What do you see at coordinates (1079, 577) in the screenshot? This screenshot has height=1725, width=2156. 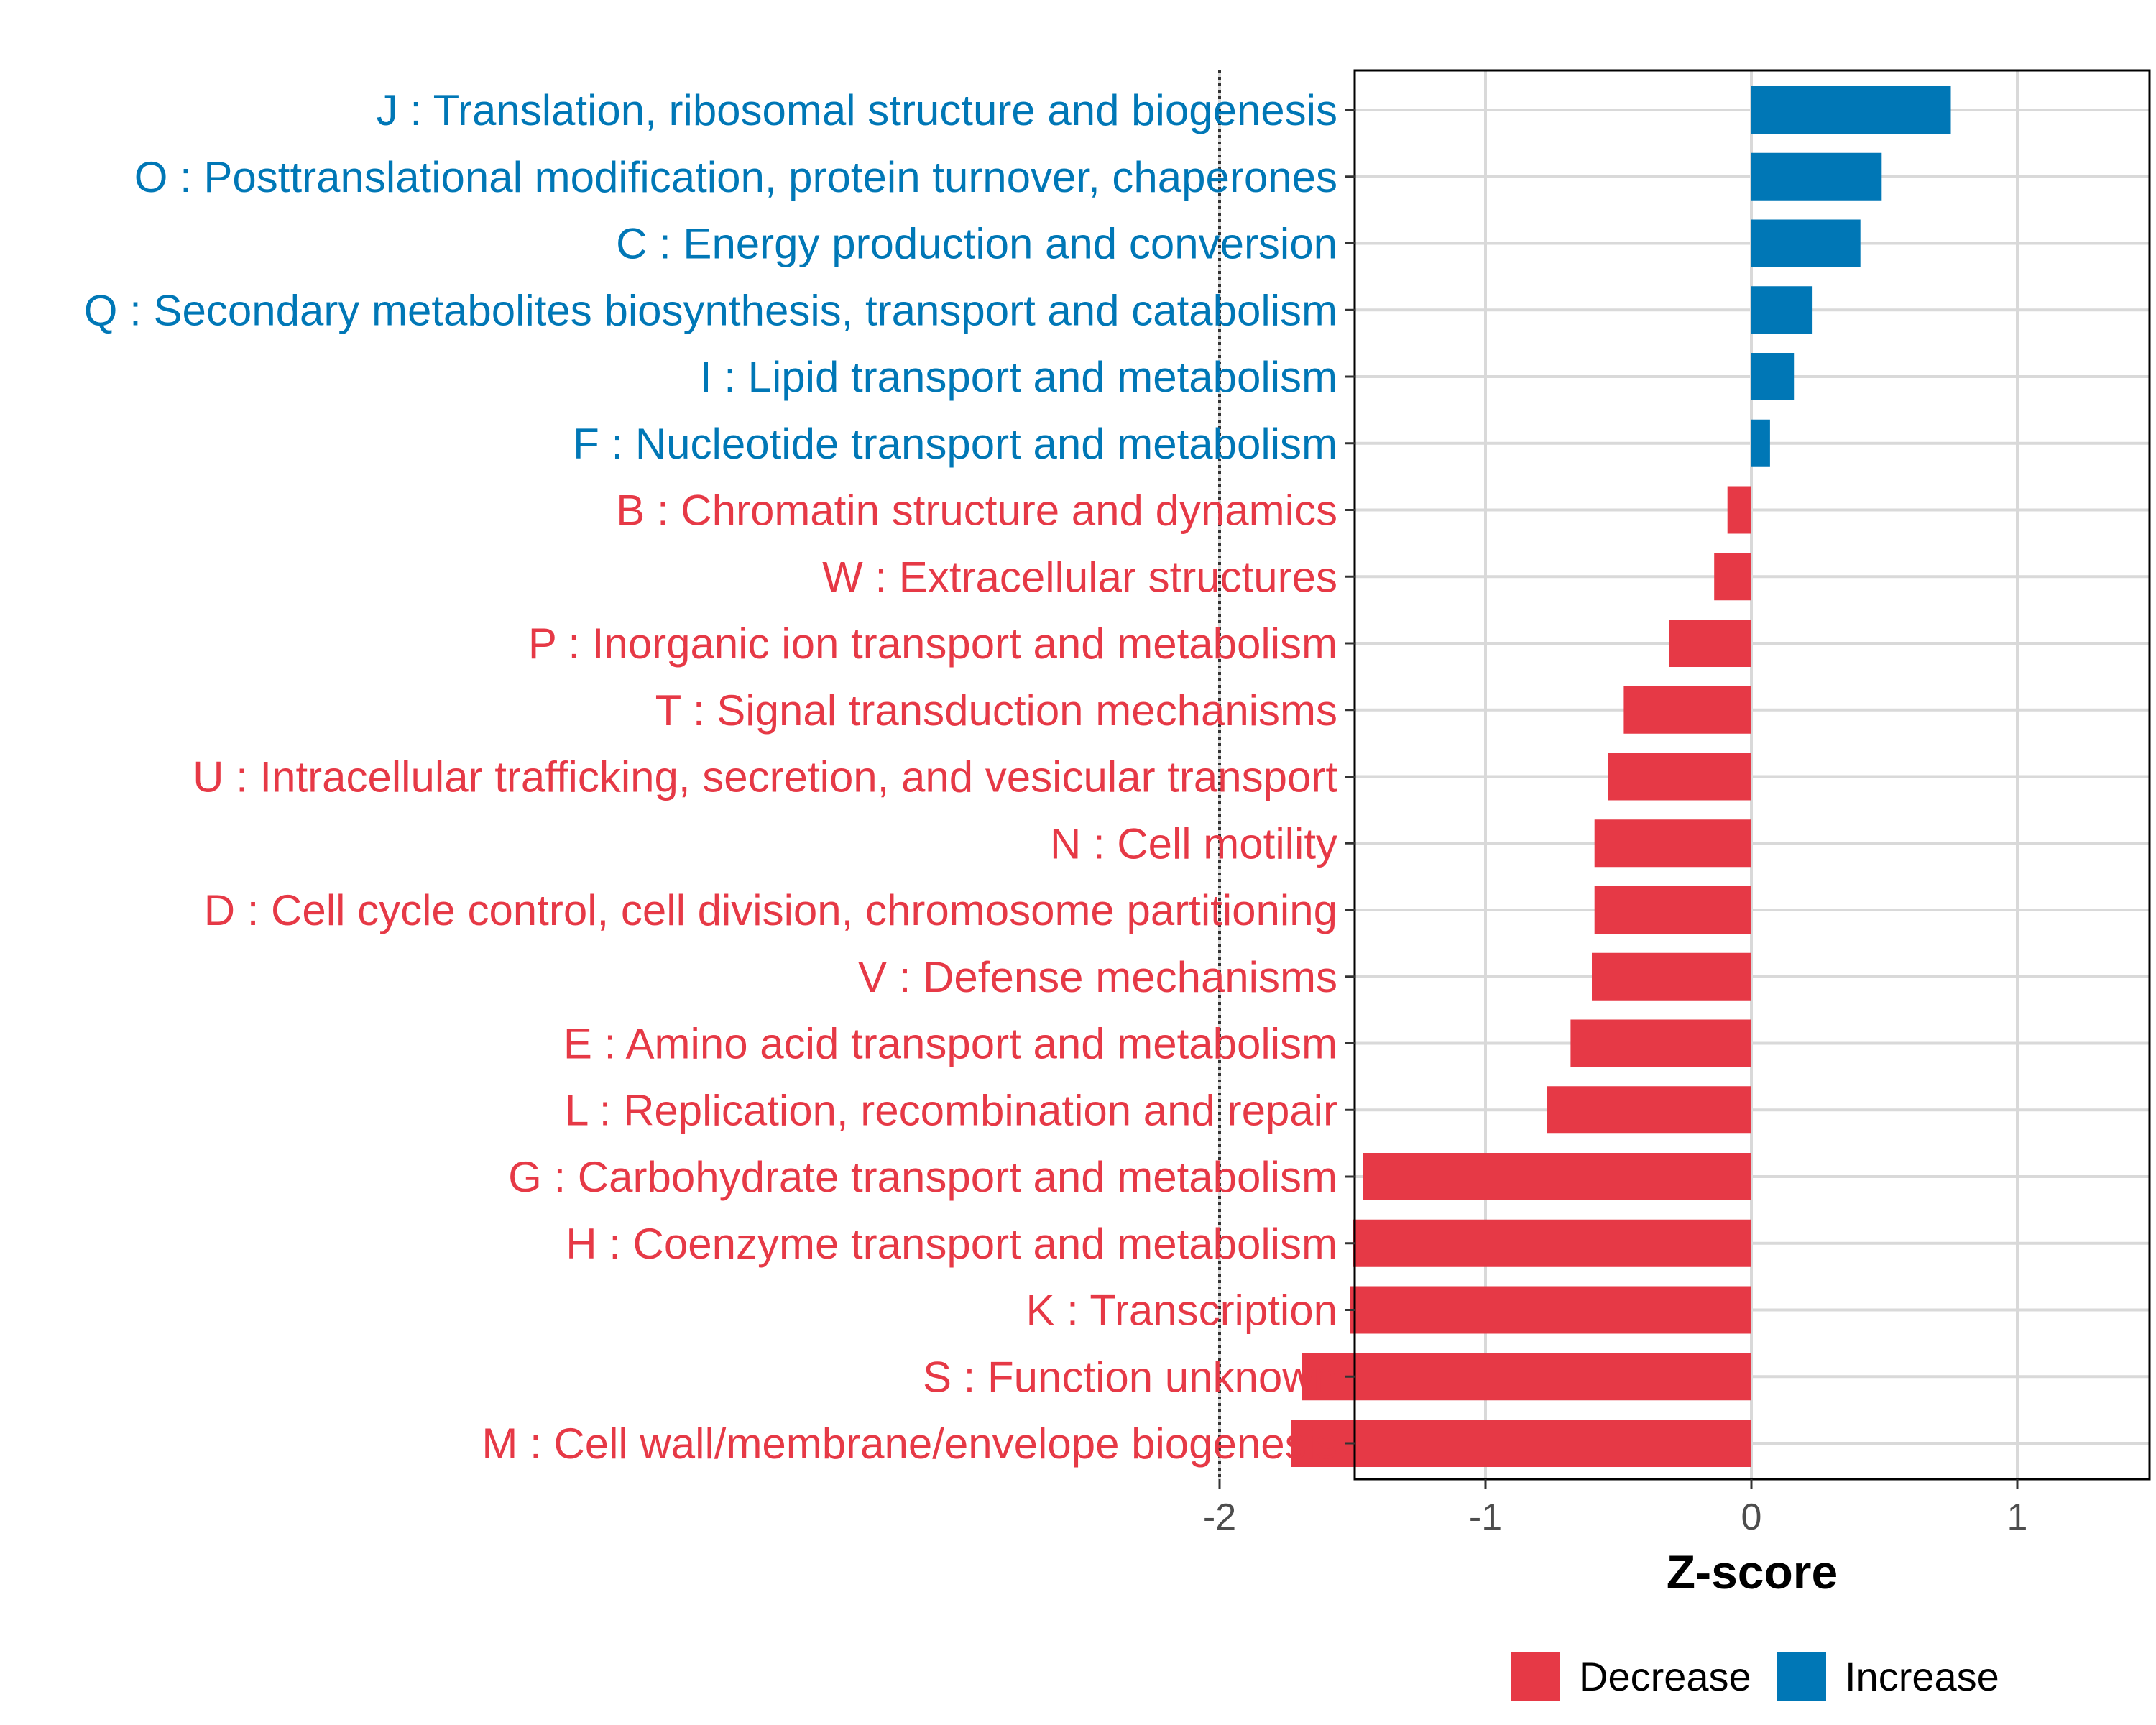 I see `category-label: W : Extracellular structures` at bounding box center [1079, 577].